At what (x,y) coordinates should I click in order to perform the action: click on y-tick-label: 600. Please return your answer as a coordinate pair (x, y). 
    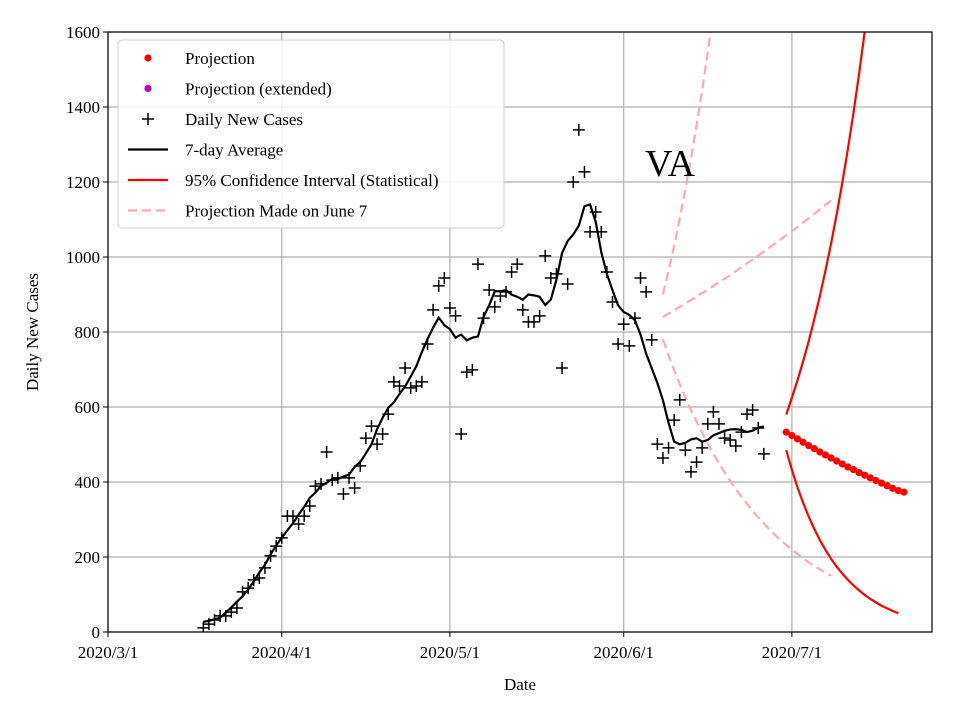
    Looking at the image, I should click on (88, 407).